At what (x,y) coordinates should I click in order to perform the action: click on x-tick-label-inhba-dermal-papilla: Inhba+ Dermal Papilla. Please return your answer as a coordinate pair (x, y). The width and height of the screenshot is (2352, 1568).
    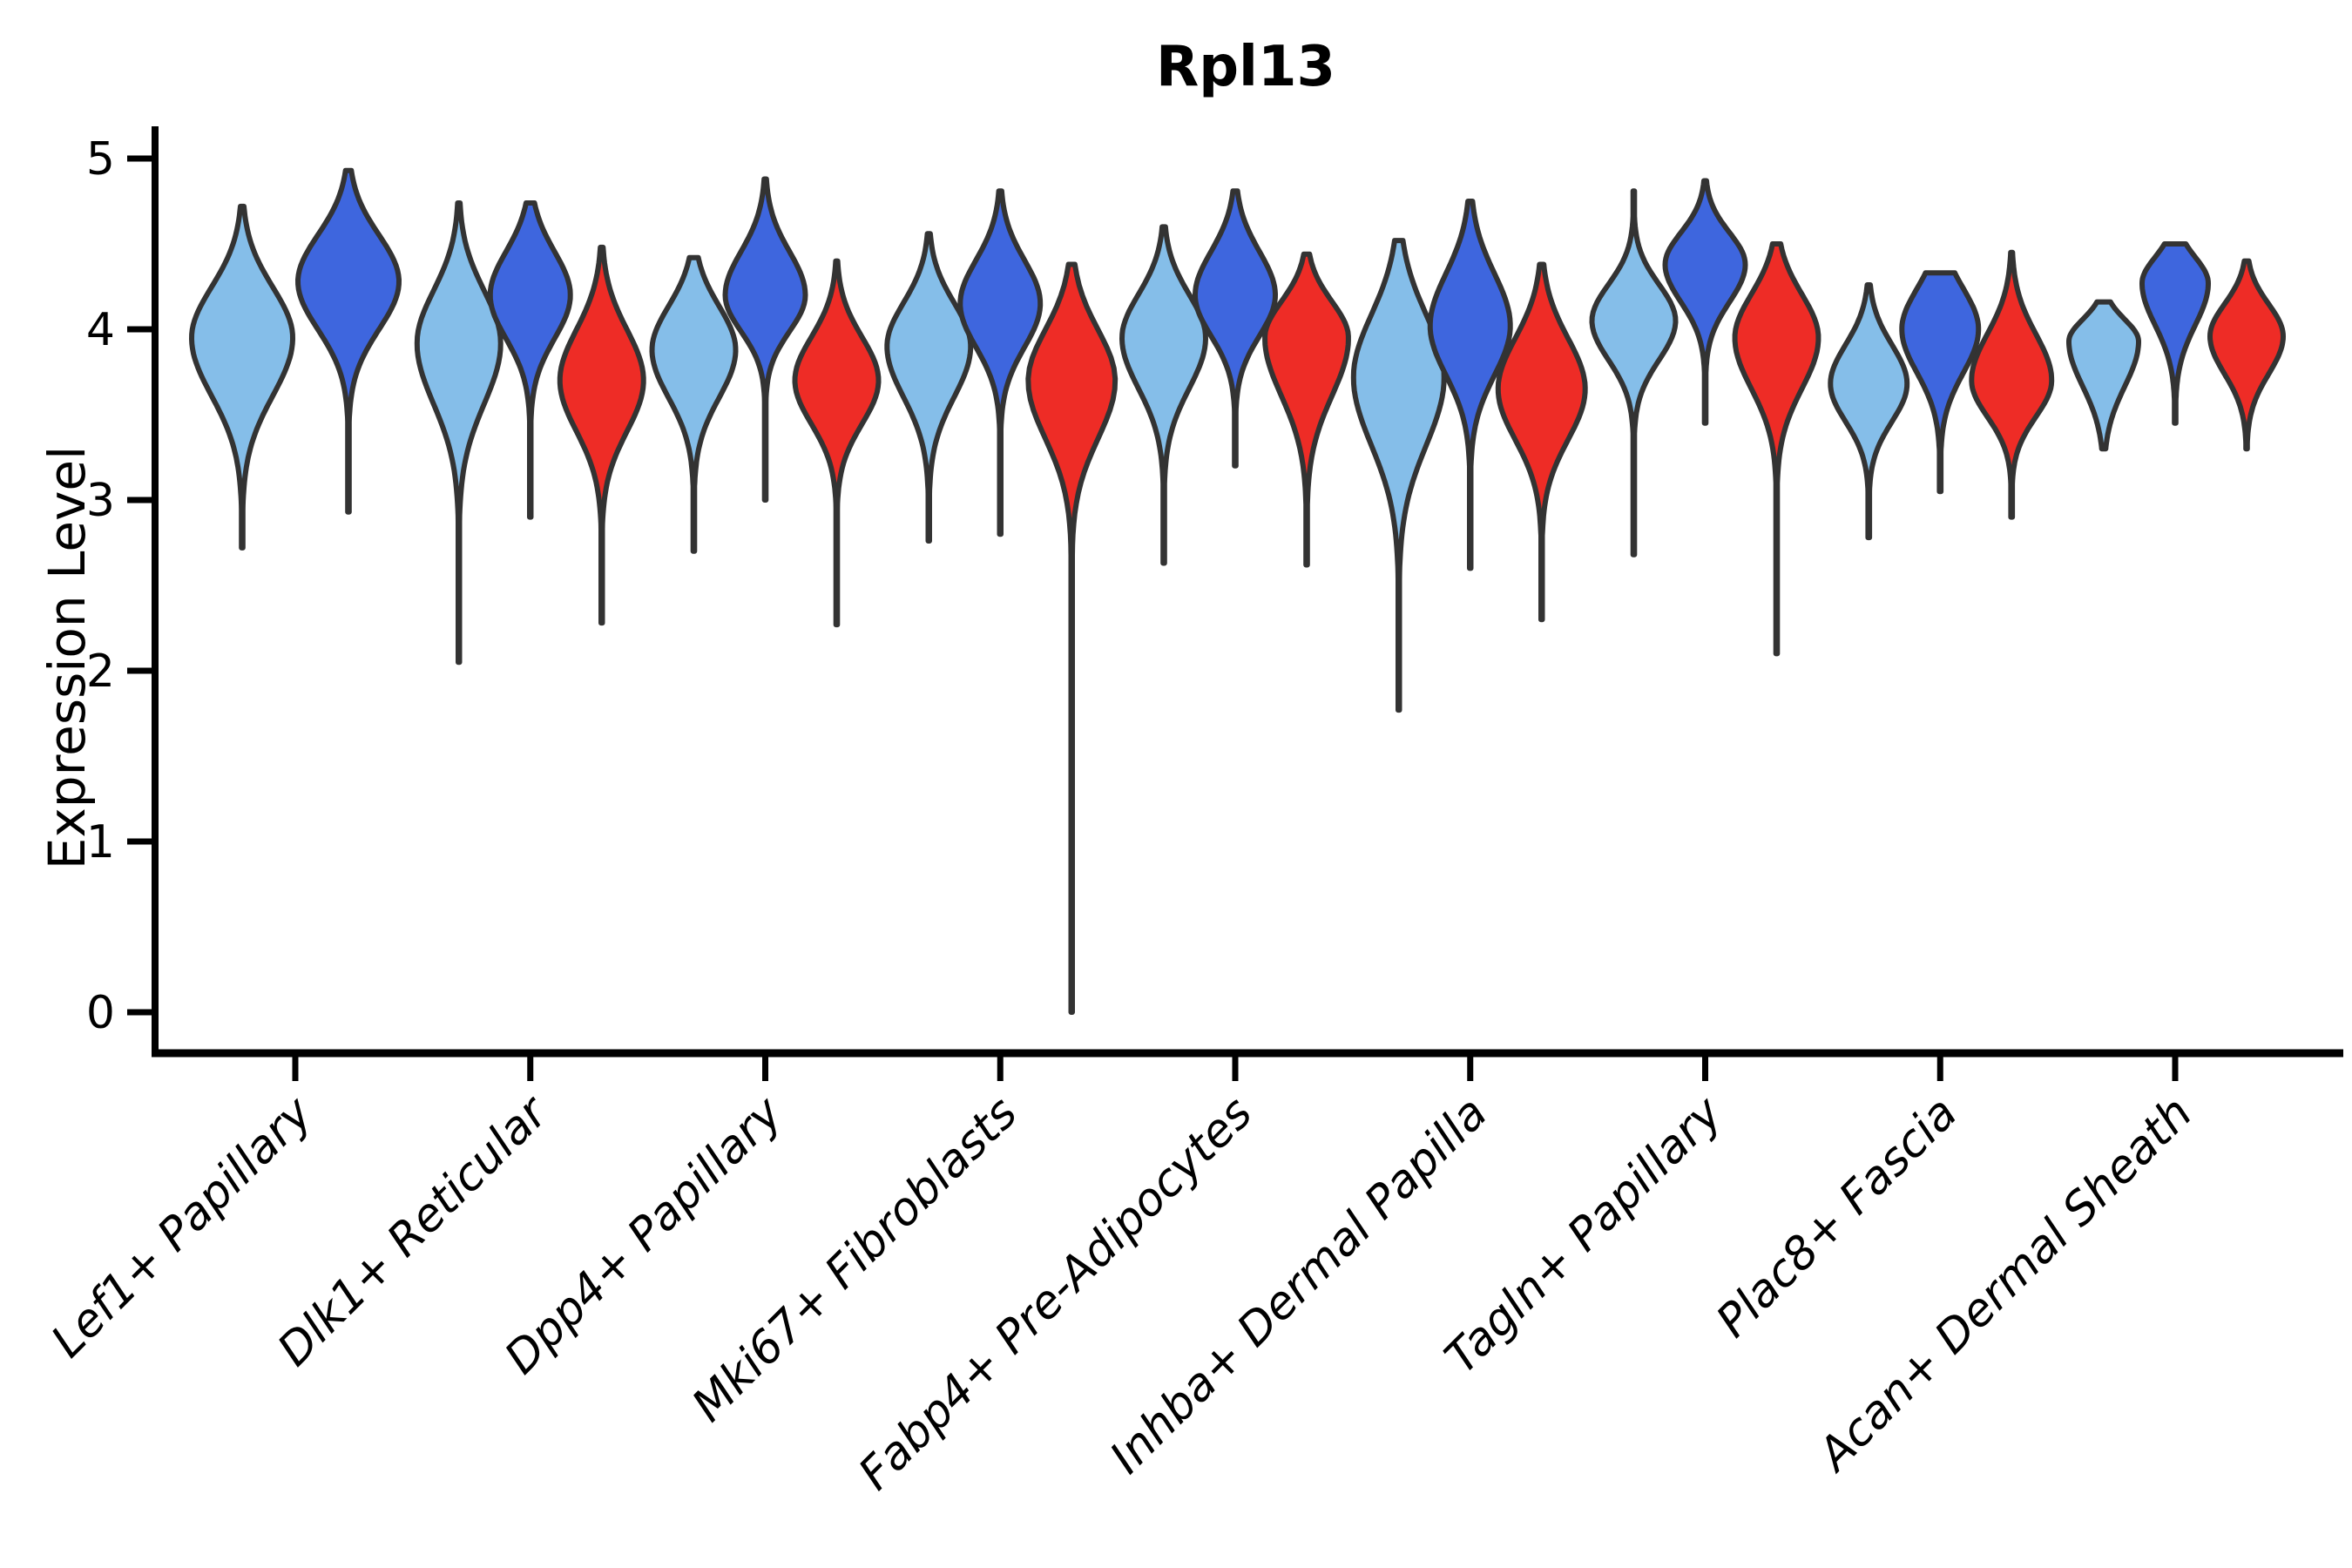
    Looking at the image, I should click on (1299, 1285).